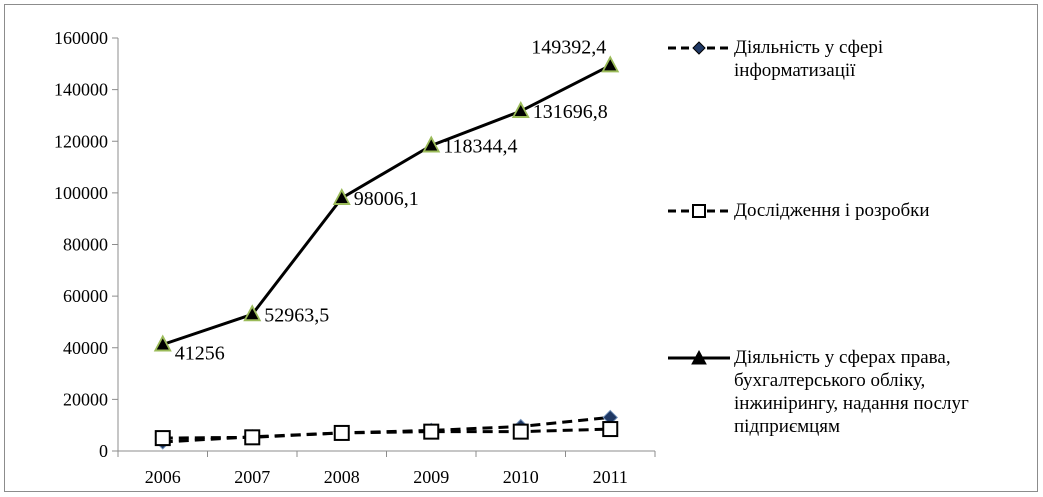  Describe the element at coordinates (568, 47) in the screenshot. I see `data-label: 149392,4` at that location.